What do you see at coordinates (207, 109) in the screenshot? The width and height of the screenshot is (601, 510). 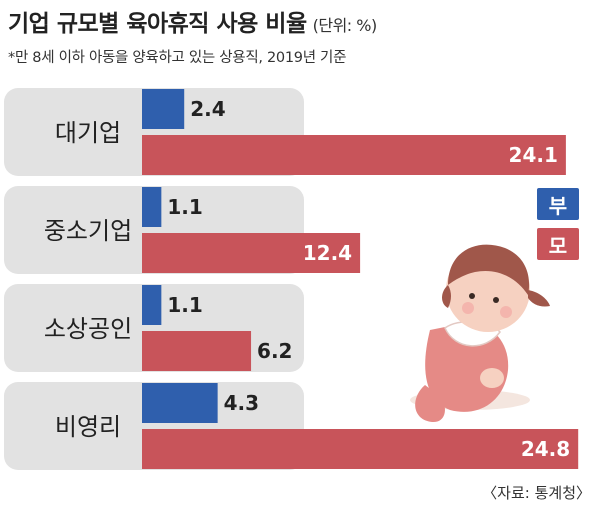 I see `data-label: 2.4` at bounding box center [207, 109].